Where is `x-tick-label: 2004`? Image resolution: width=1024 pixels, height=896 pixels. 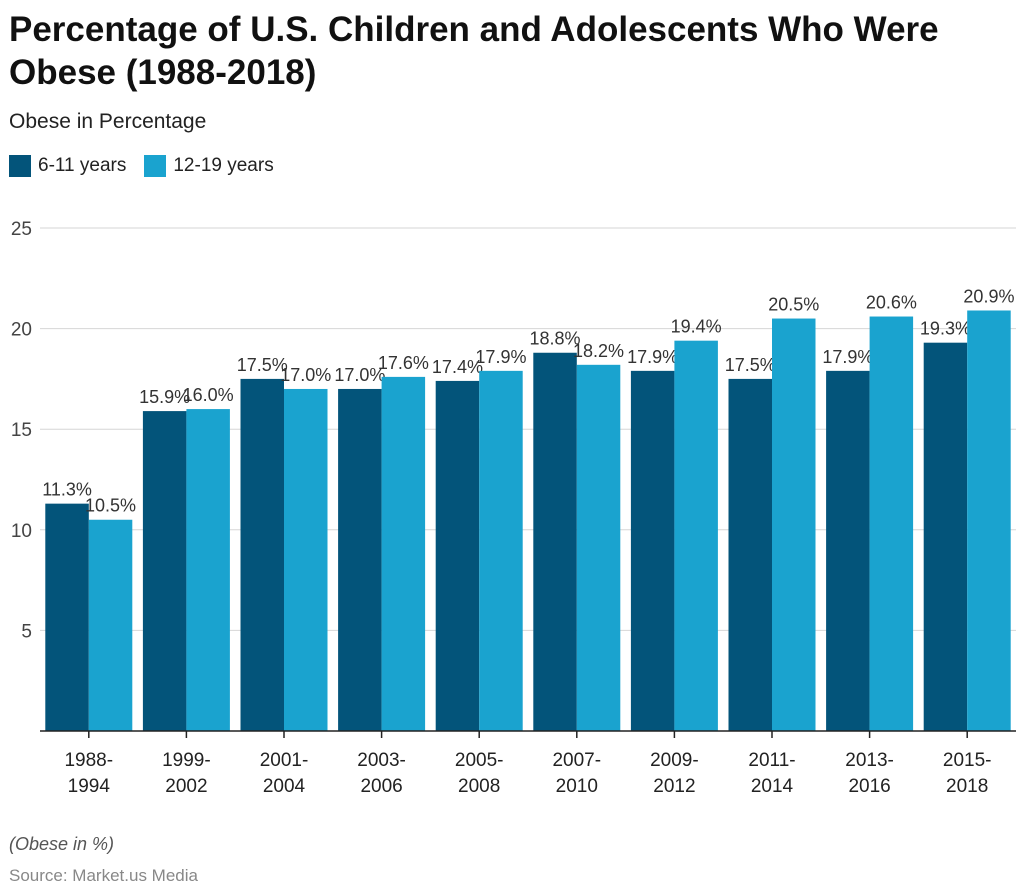 x-tick-label: 2004 is located at coordinates (284, 786).